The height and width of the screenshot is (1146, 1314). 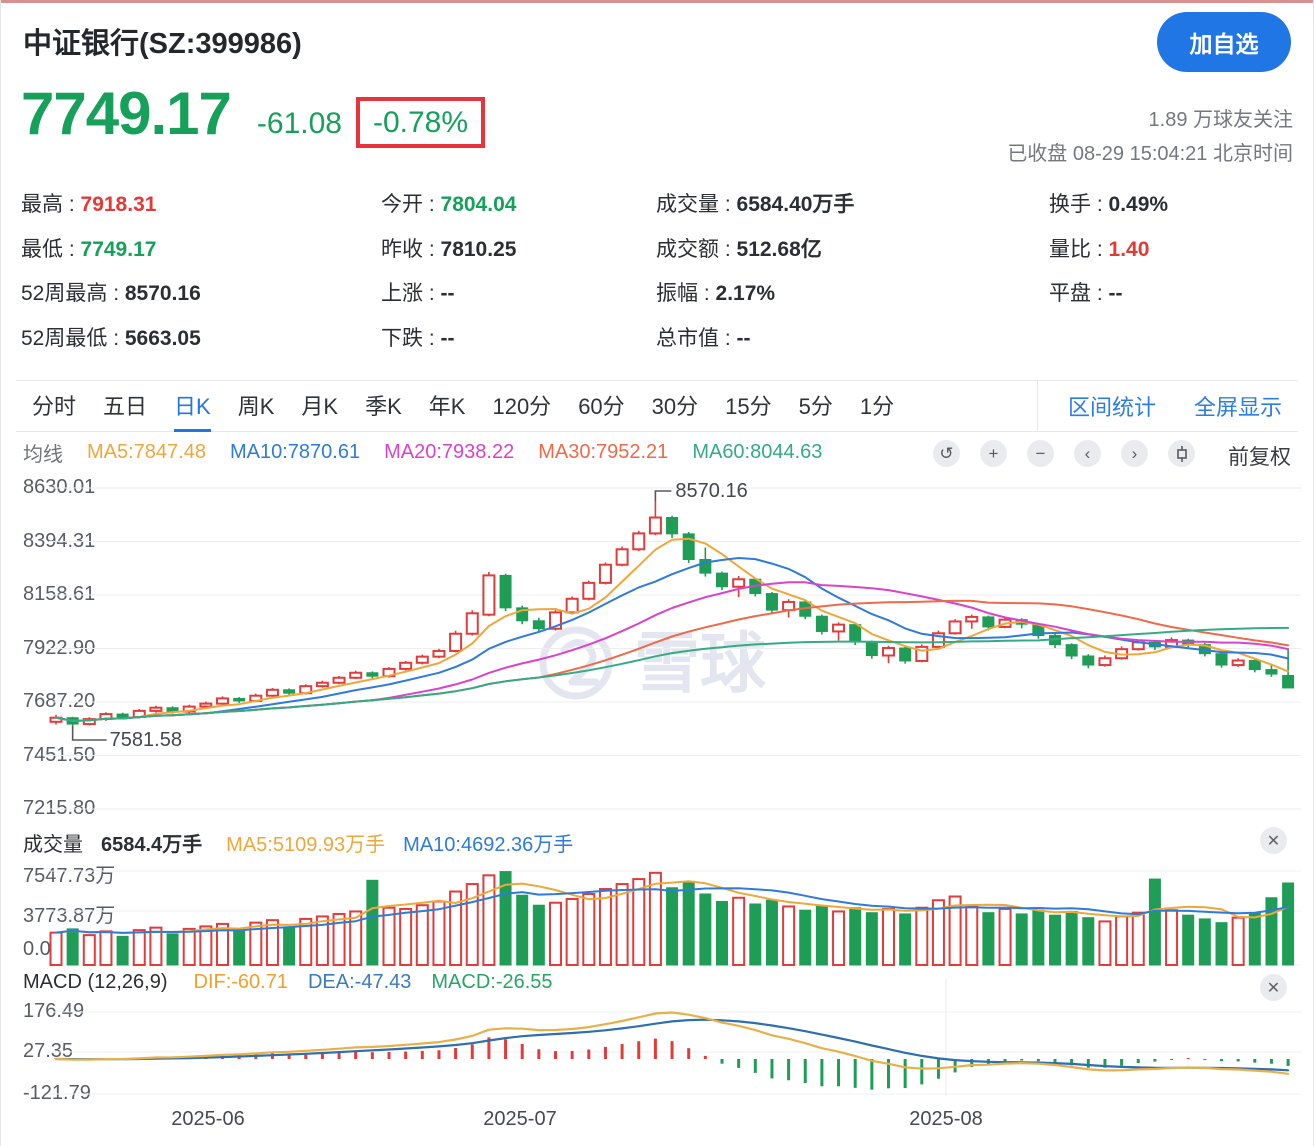 I want to click on macd-legend-item-1: DEA:-47.43, so click(x=359, y=982).